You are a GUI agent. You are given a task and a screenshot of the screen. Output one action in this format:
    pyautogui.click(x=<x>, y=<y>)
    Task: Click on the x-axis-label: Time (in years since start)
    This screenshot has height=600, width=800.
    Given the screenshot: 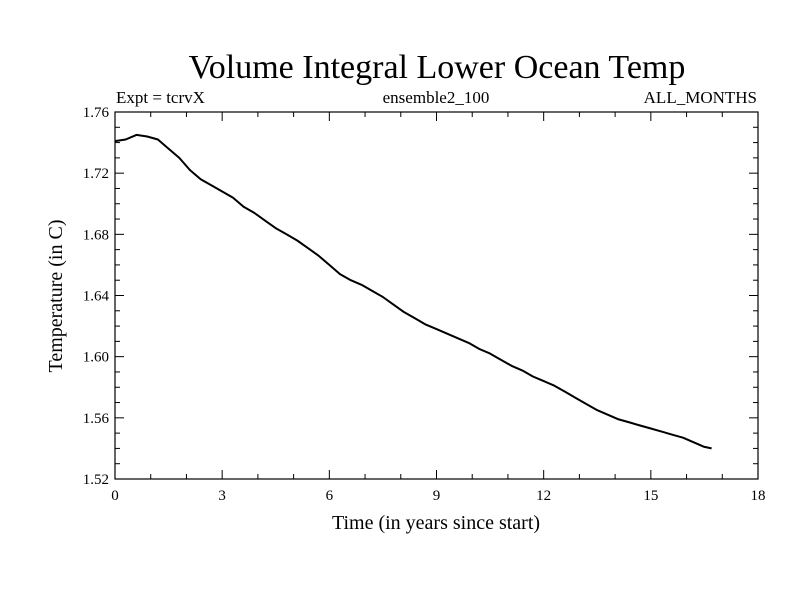 What is the action you would take?
    pyautogui.click(x=436, y=523)
    